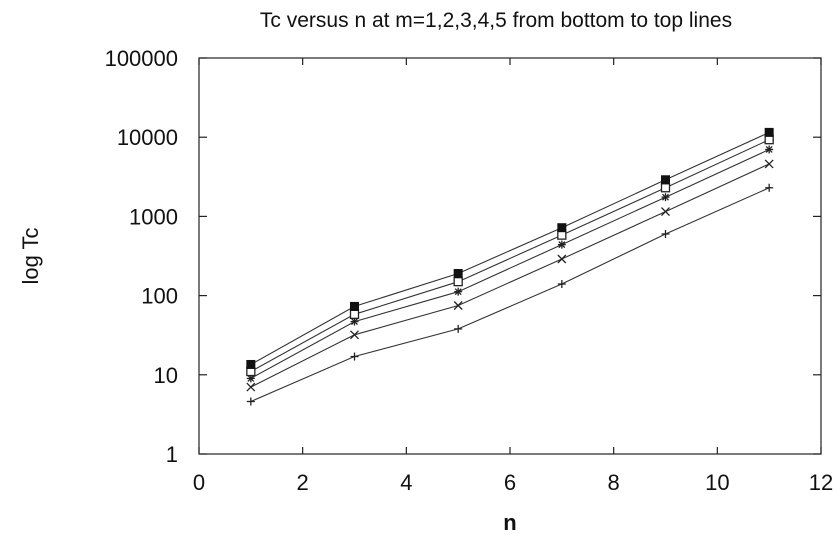 This screenshot has height=535, width=838. What do you see at coordinates (159, 296) in the screenshot?
I see `y-tick-label: 100` at bounding box center [159, 296].